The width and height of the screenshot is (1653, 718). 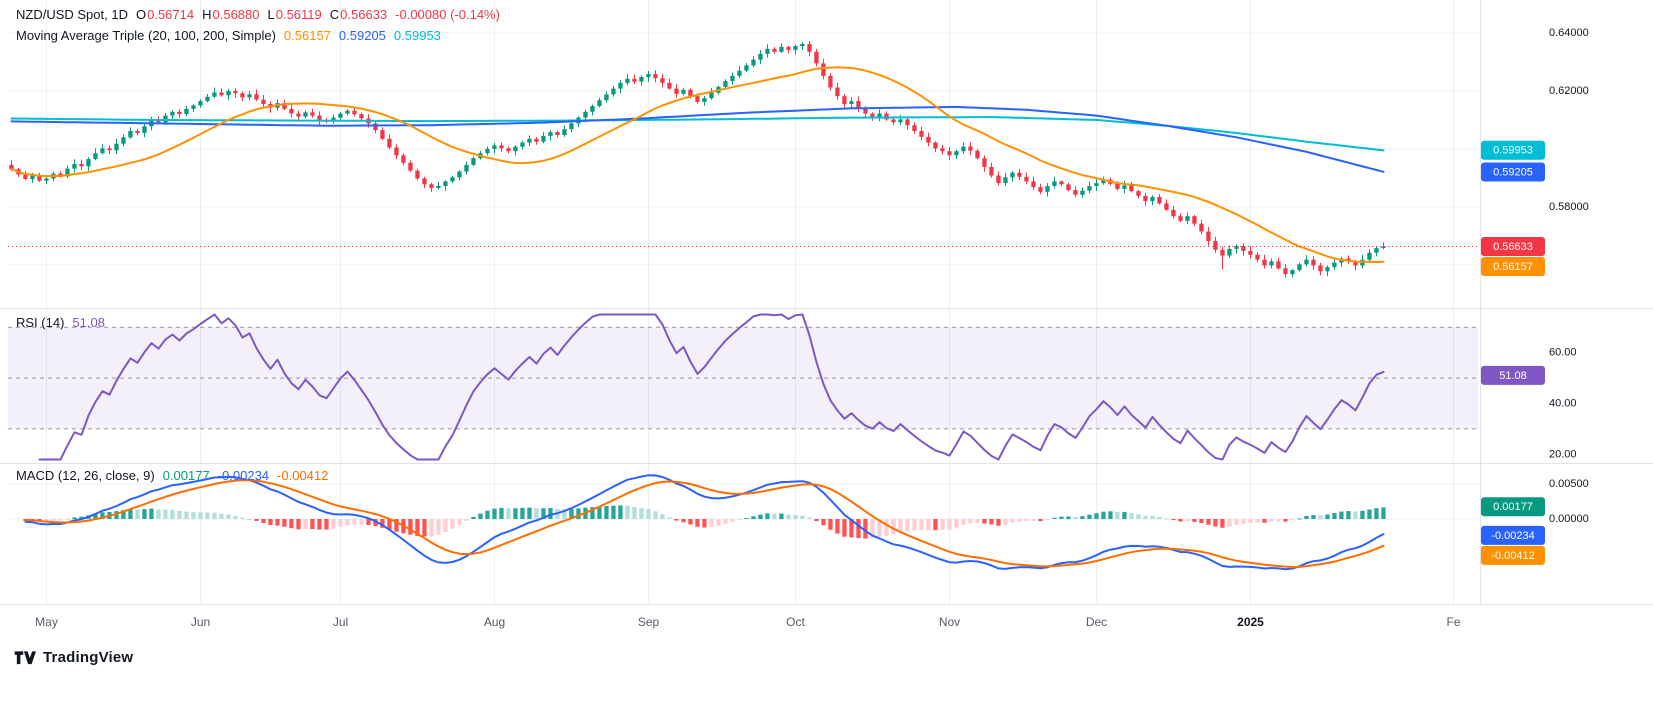 I want to click on tradingview-wordmark: TradingView, so click(x=88, y=657).